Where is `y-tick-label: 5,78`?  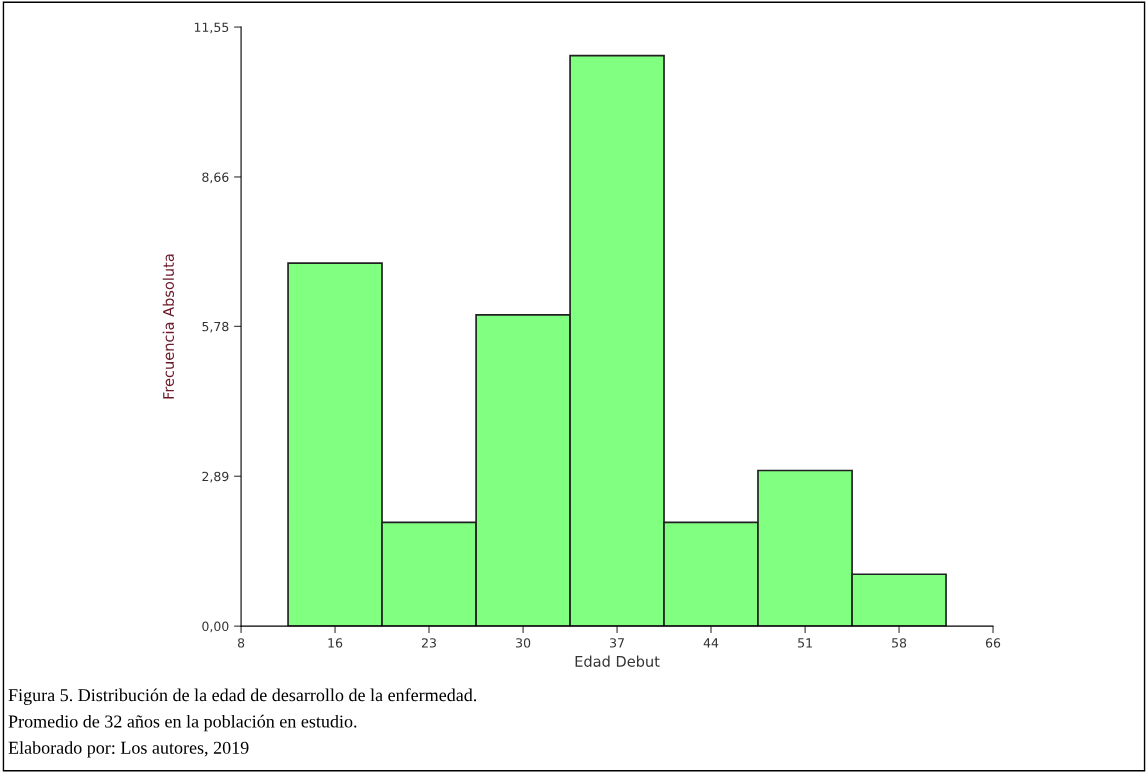
y-tick-label: 5,78 is located at coordinates (215, 327).